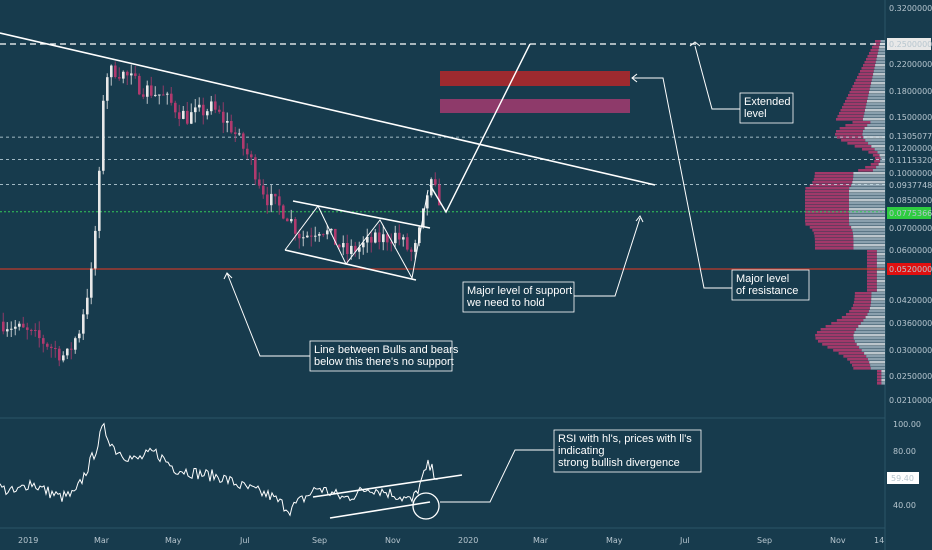 Image resolution: width=932 pixels, height=550 pixels. Describe the element at coordinates (480, 128) in the screenshot. I see `projection-path` at that location.